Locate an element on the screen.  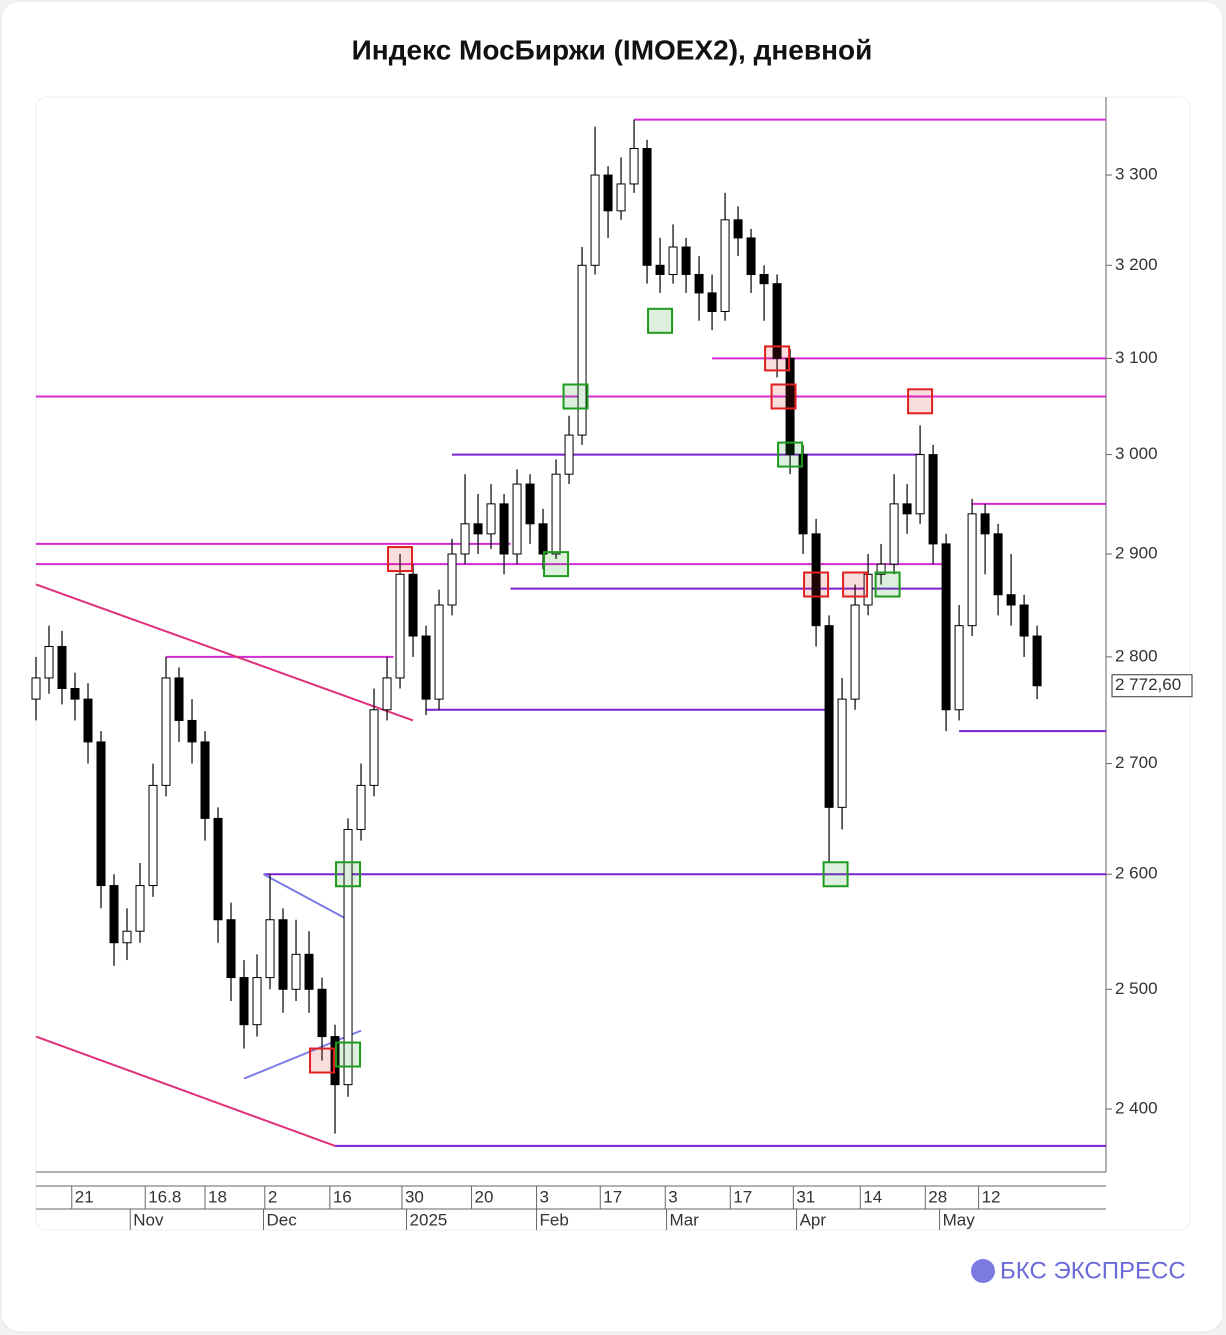
month-label: 2025 is located at coordinates (429, 1219).